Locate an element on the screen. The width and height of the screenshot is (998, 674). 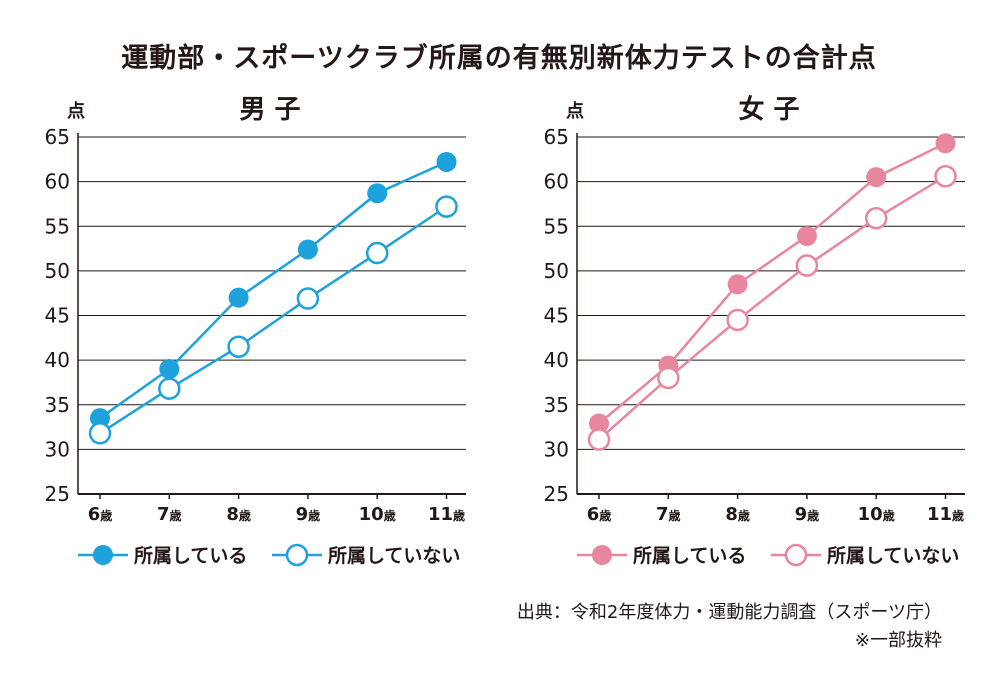
excerpt-note: ※一部抜粋 is located at coordinates (898, 640).